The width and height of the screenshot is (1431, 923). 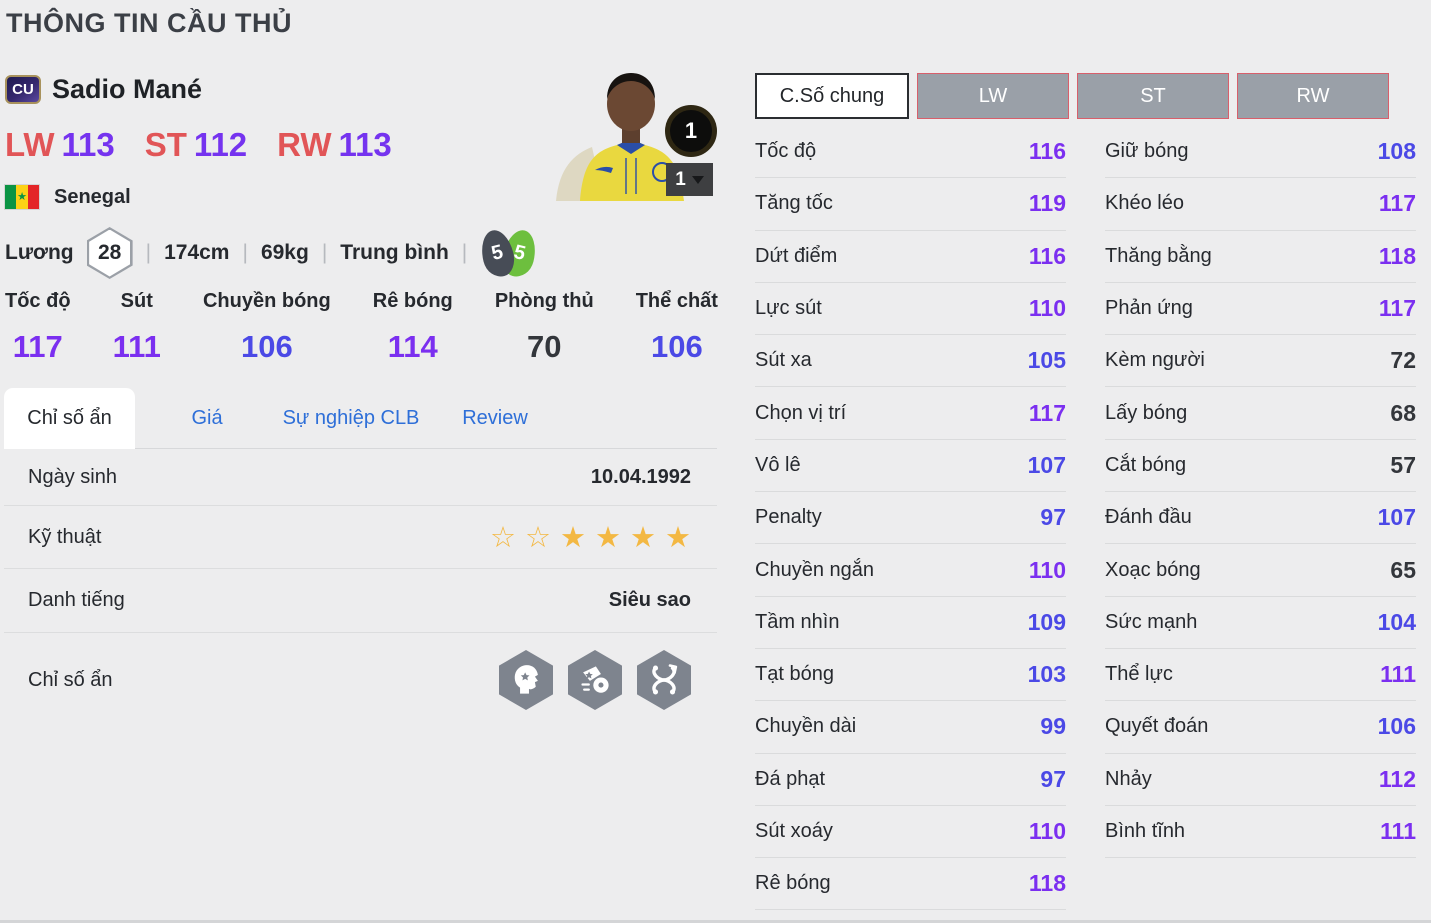 What do you see at coordinates (1260, 832) in the screenshot?
I see `stat-row: Bình tĩnh 111` at bounding box center [1260, 832].